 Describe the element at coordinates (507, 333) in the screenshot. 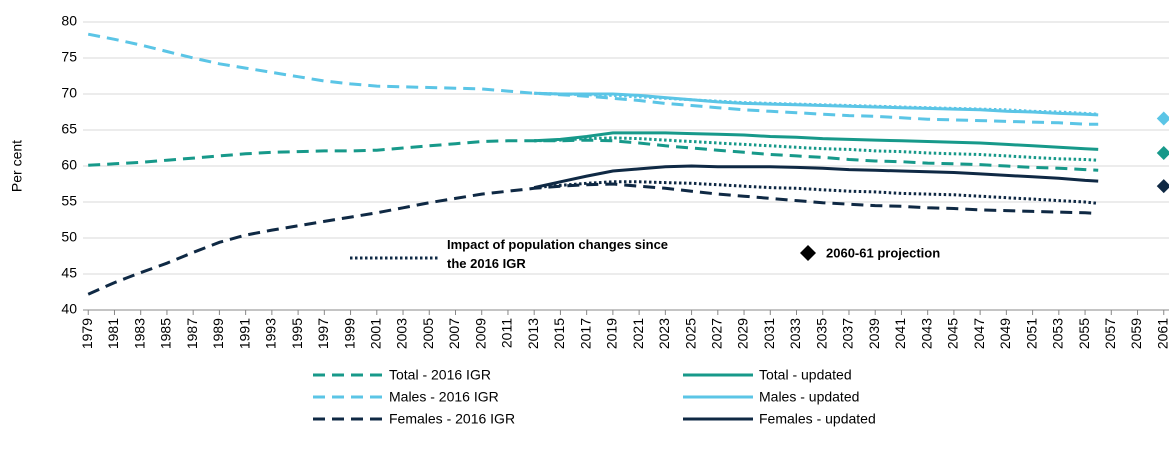

I see `x-tick-label: 2011` at that location.